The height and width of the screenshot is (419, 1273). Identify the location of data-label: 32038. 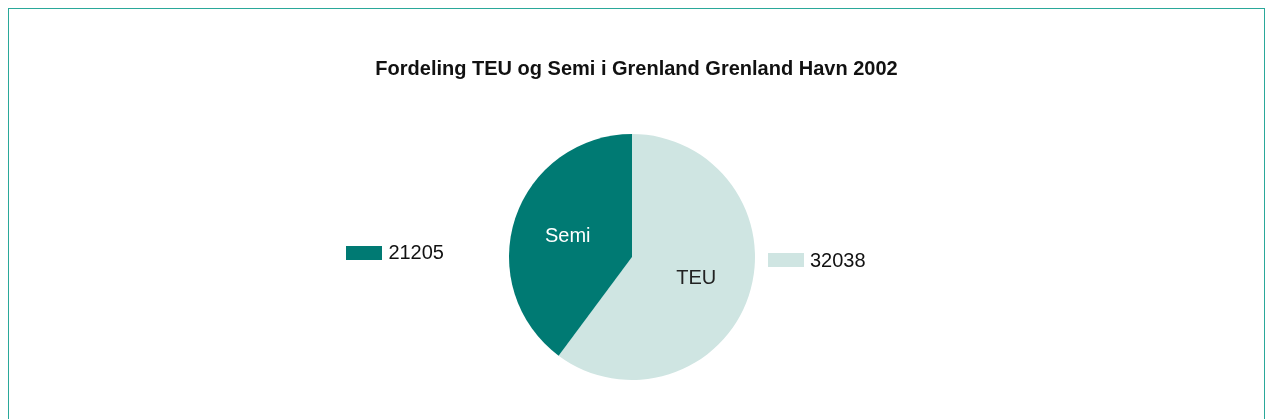
(838, 260).